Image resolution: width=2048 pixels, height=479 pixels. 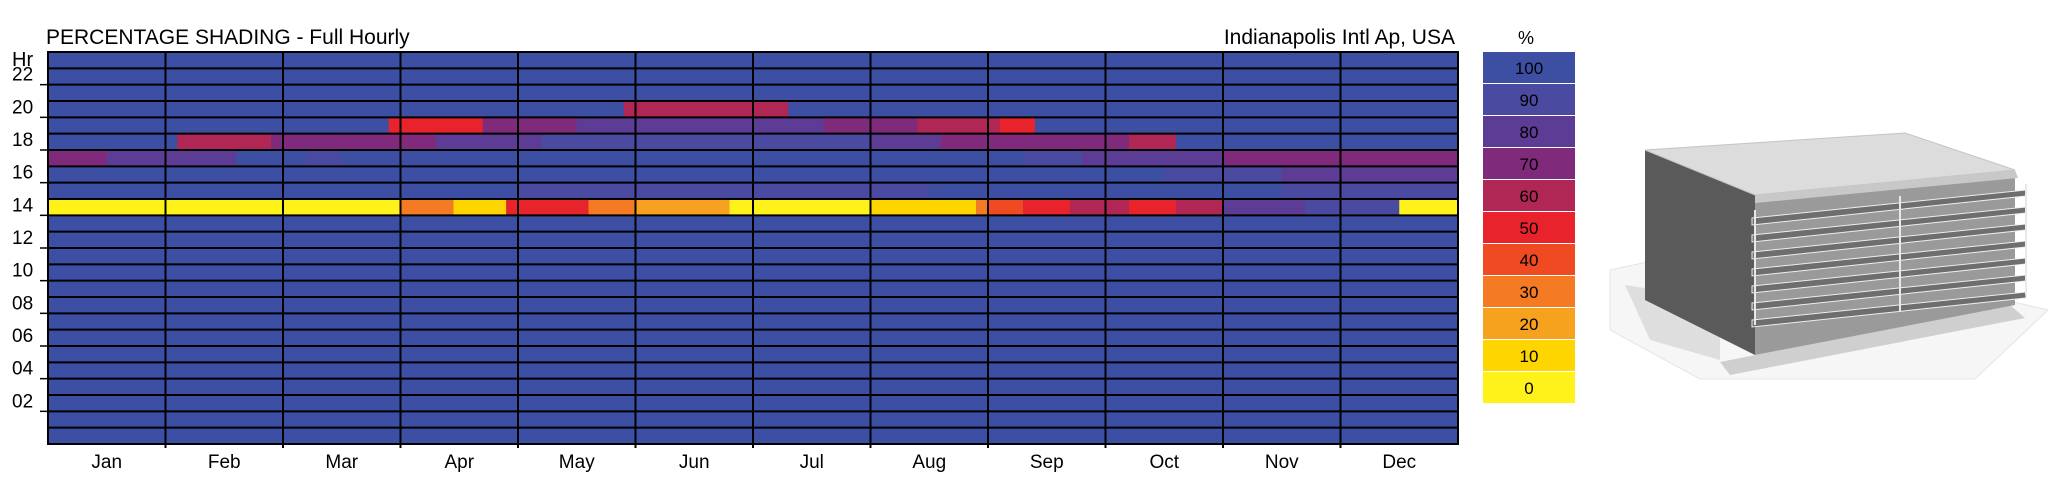 I want to click on legend-label: 100, so click(x=1529, y=68).